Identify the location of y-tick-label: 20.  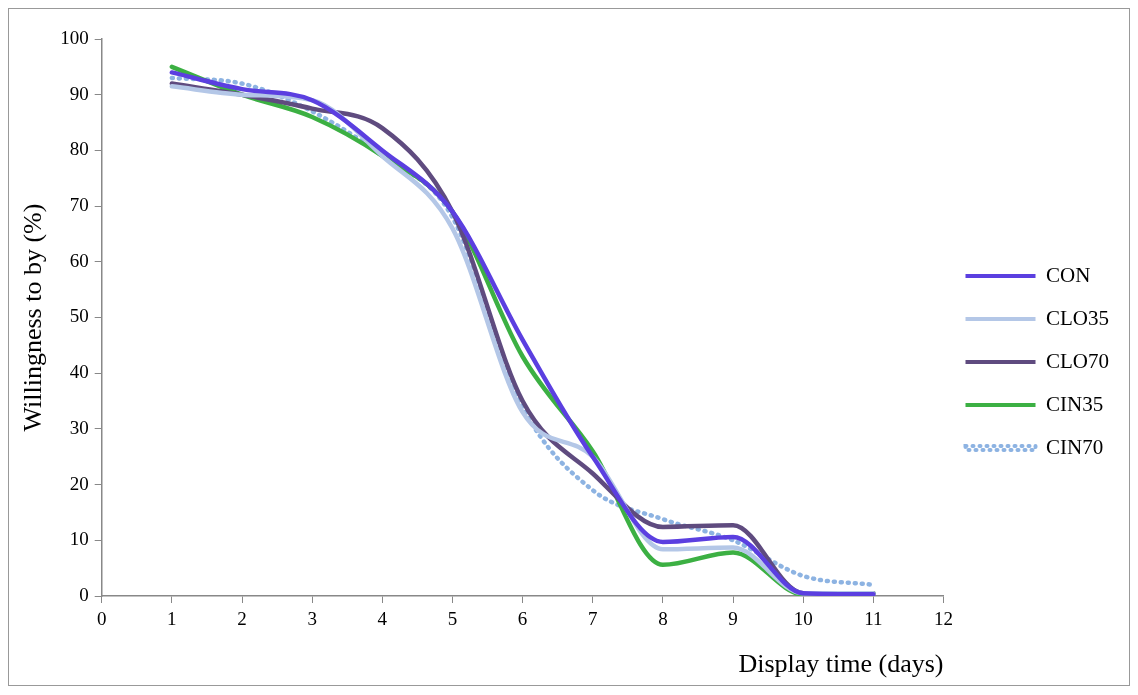
(79, 483).